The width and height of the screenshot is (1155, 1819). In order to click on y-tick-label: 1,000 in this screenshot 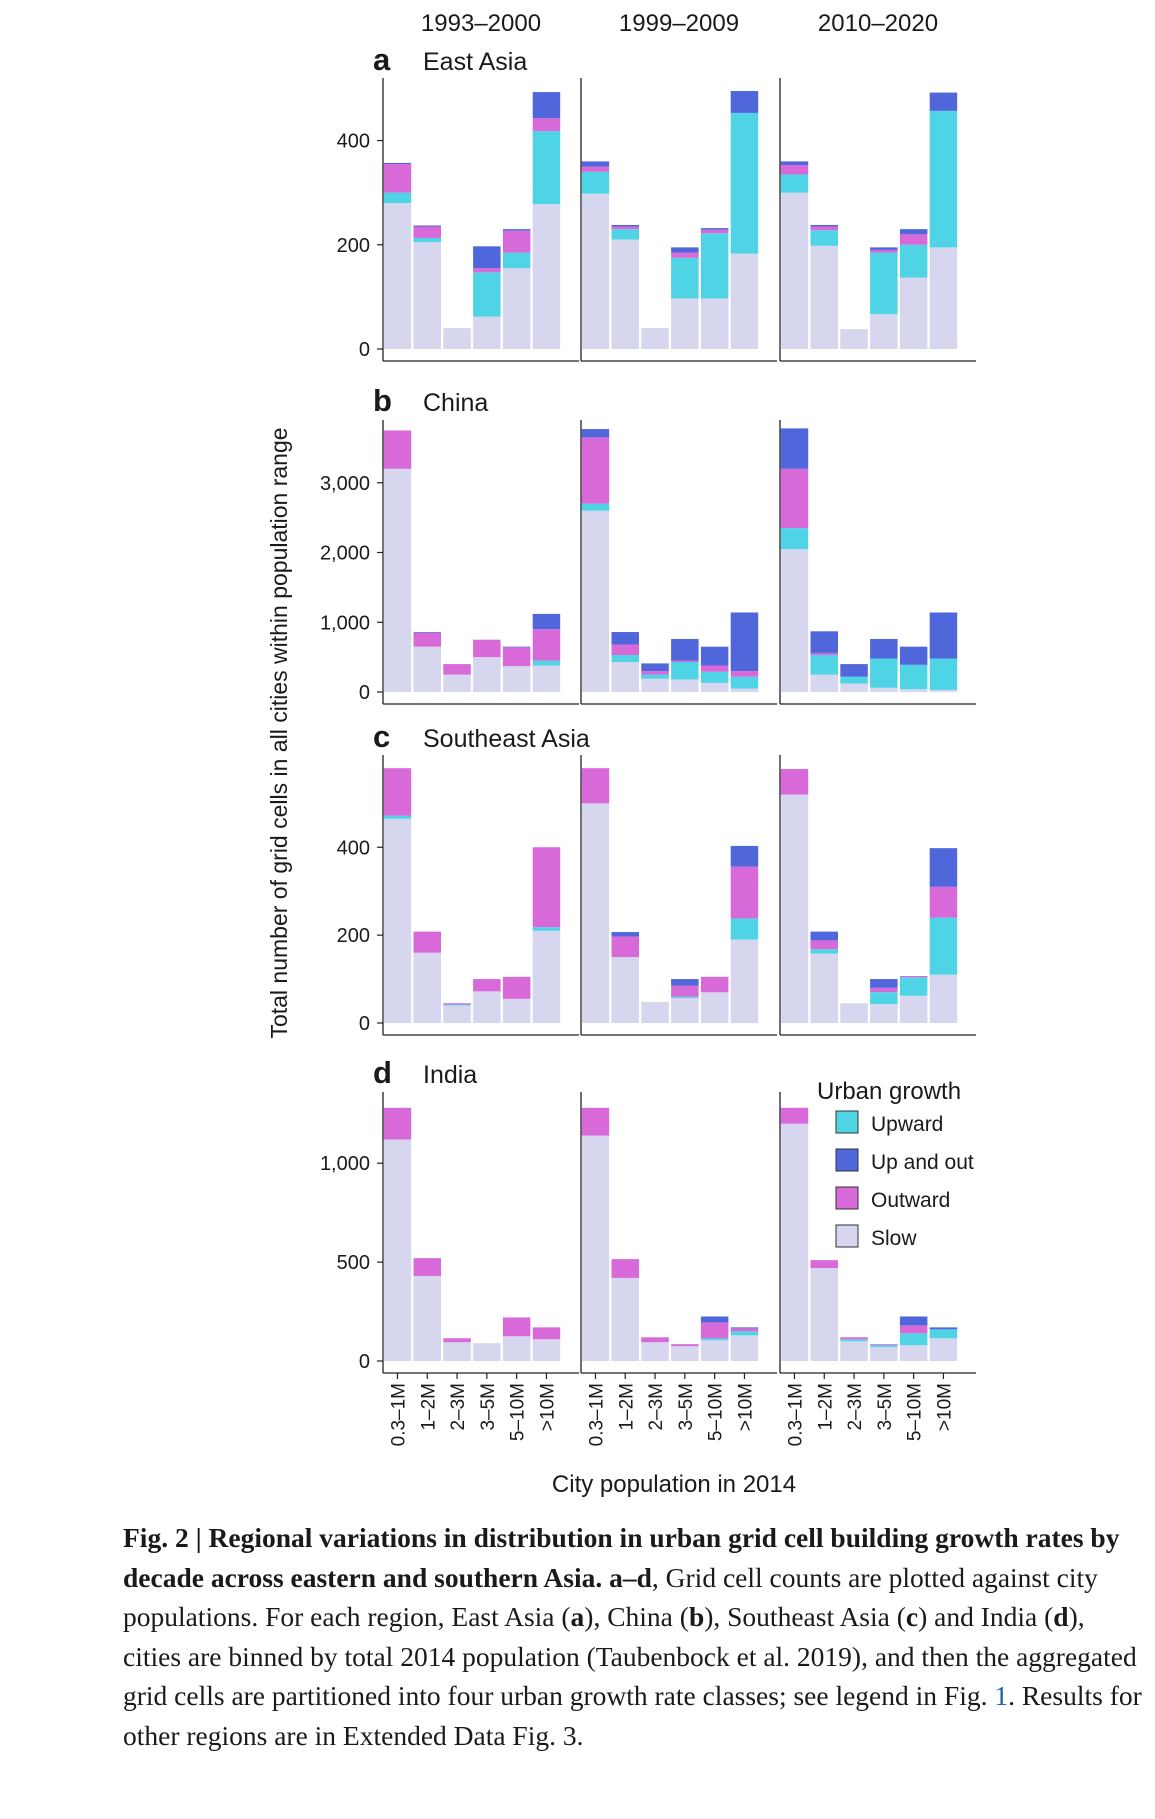, I will do `click(345, 623)`.